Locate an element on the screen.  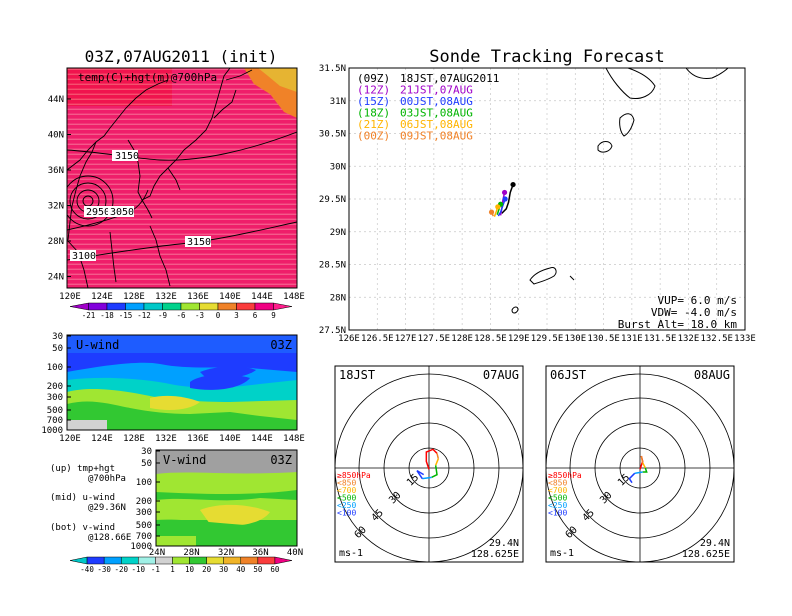
temp-colorbar-label: 9 is located at coordinates (273, 315).